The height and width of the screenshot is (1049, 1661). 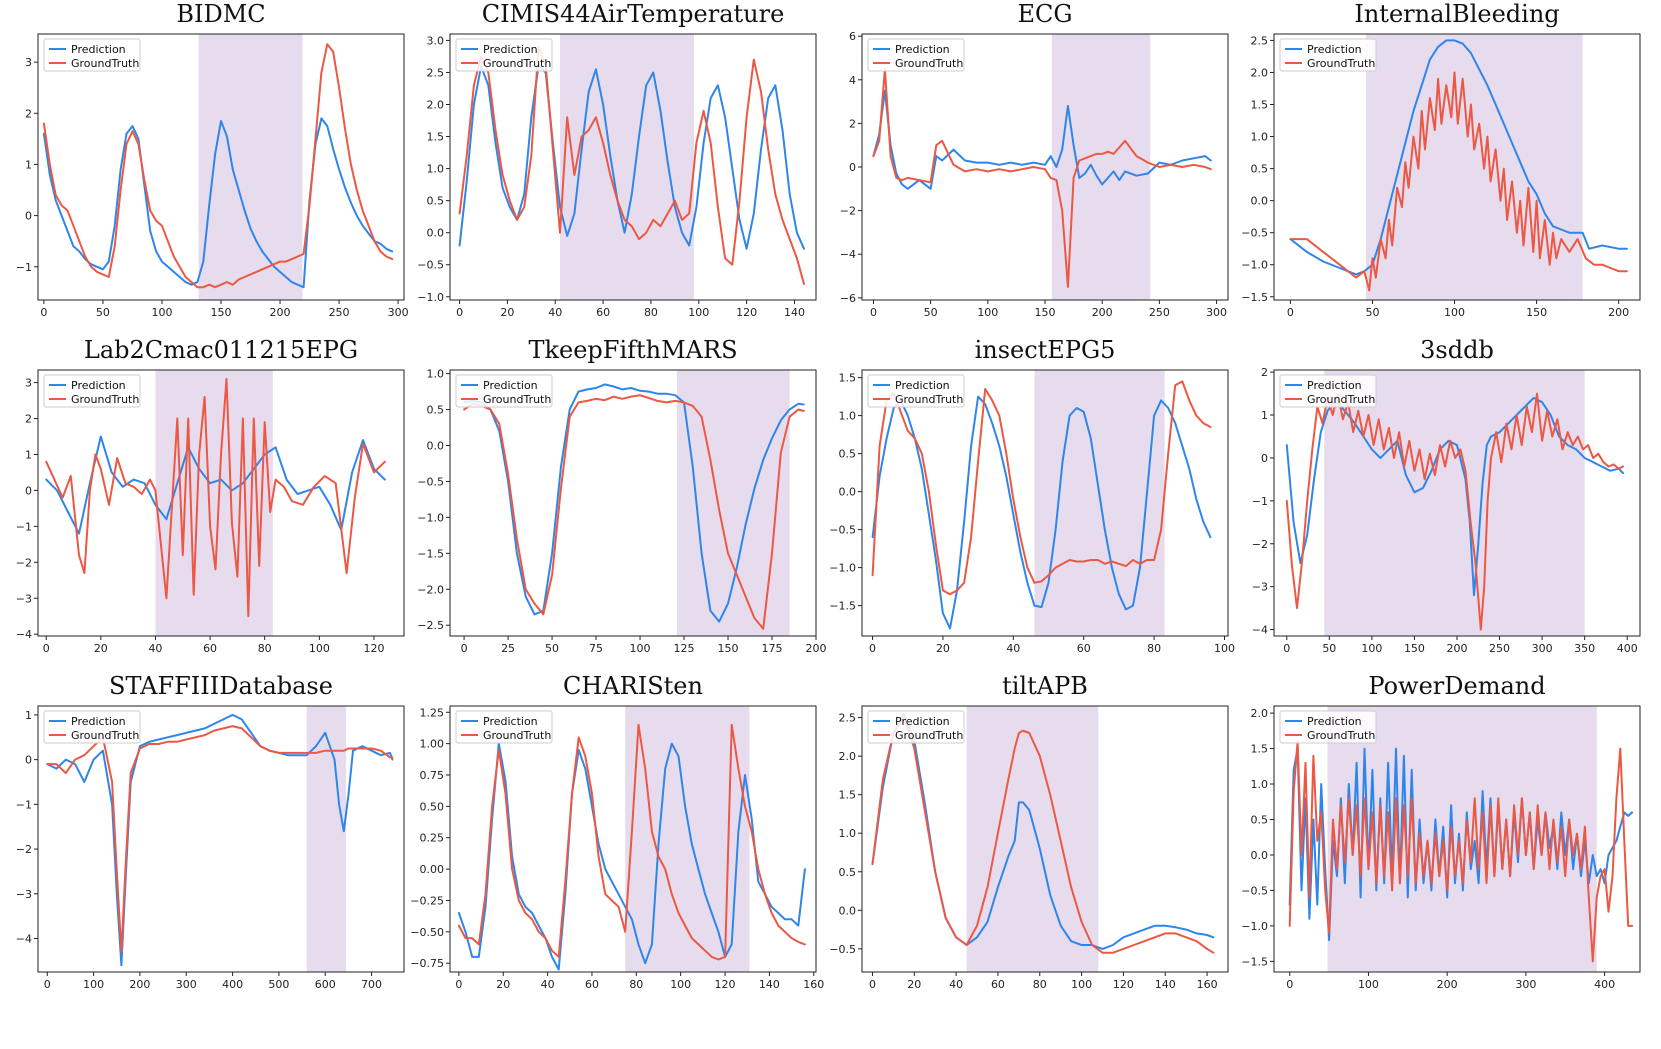 I want to click on y-tick-label: 0.75, so click(x=432, y=775).